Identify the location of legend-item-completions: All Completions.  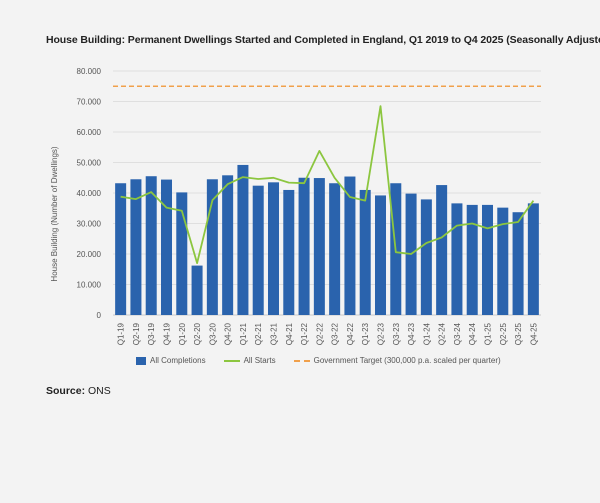
(171, 360).